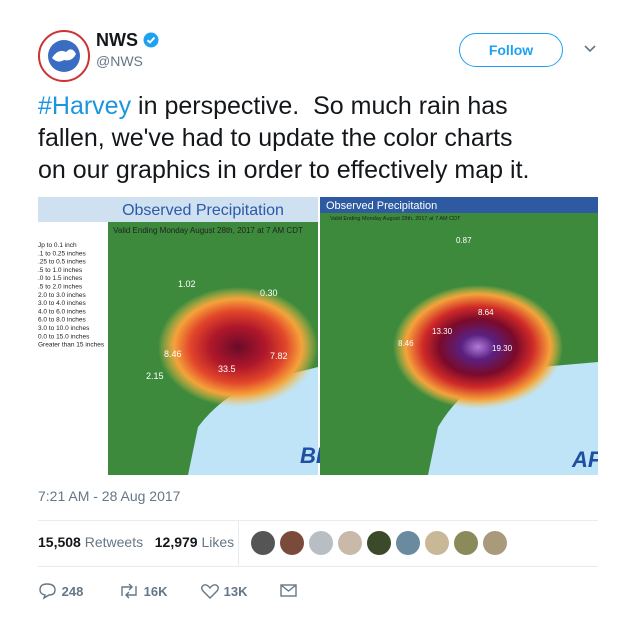 The height and width of the screenshot is (630, 634). I want to click on like-action: 13K, so click(223, 591).